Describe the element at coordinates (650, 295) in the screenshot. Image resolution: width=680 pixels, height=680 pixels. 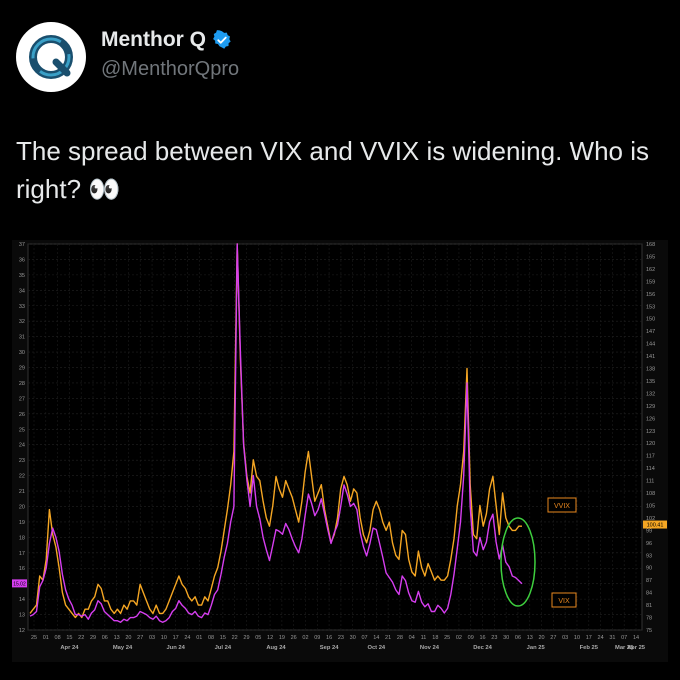
I see `right-axis-tick-label: 156` at that location.